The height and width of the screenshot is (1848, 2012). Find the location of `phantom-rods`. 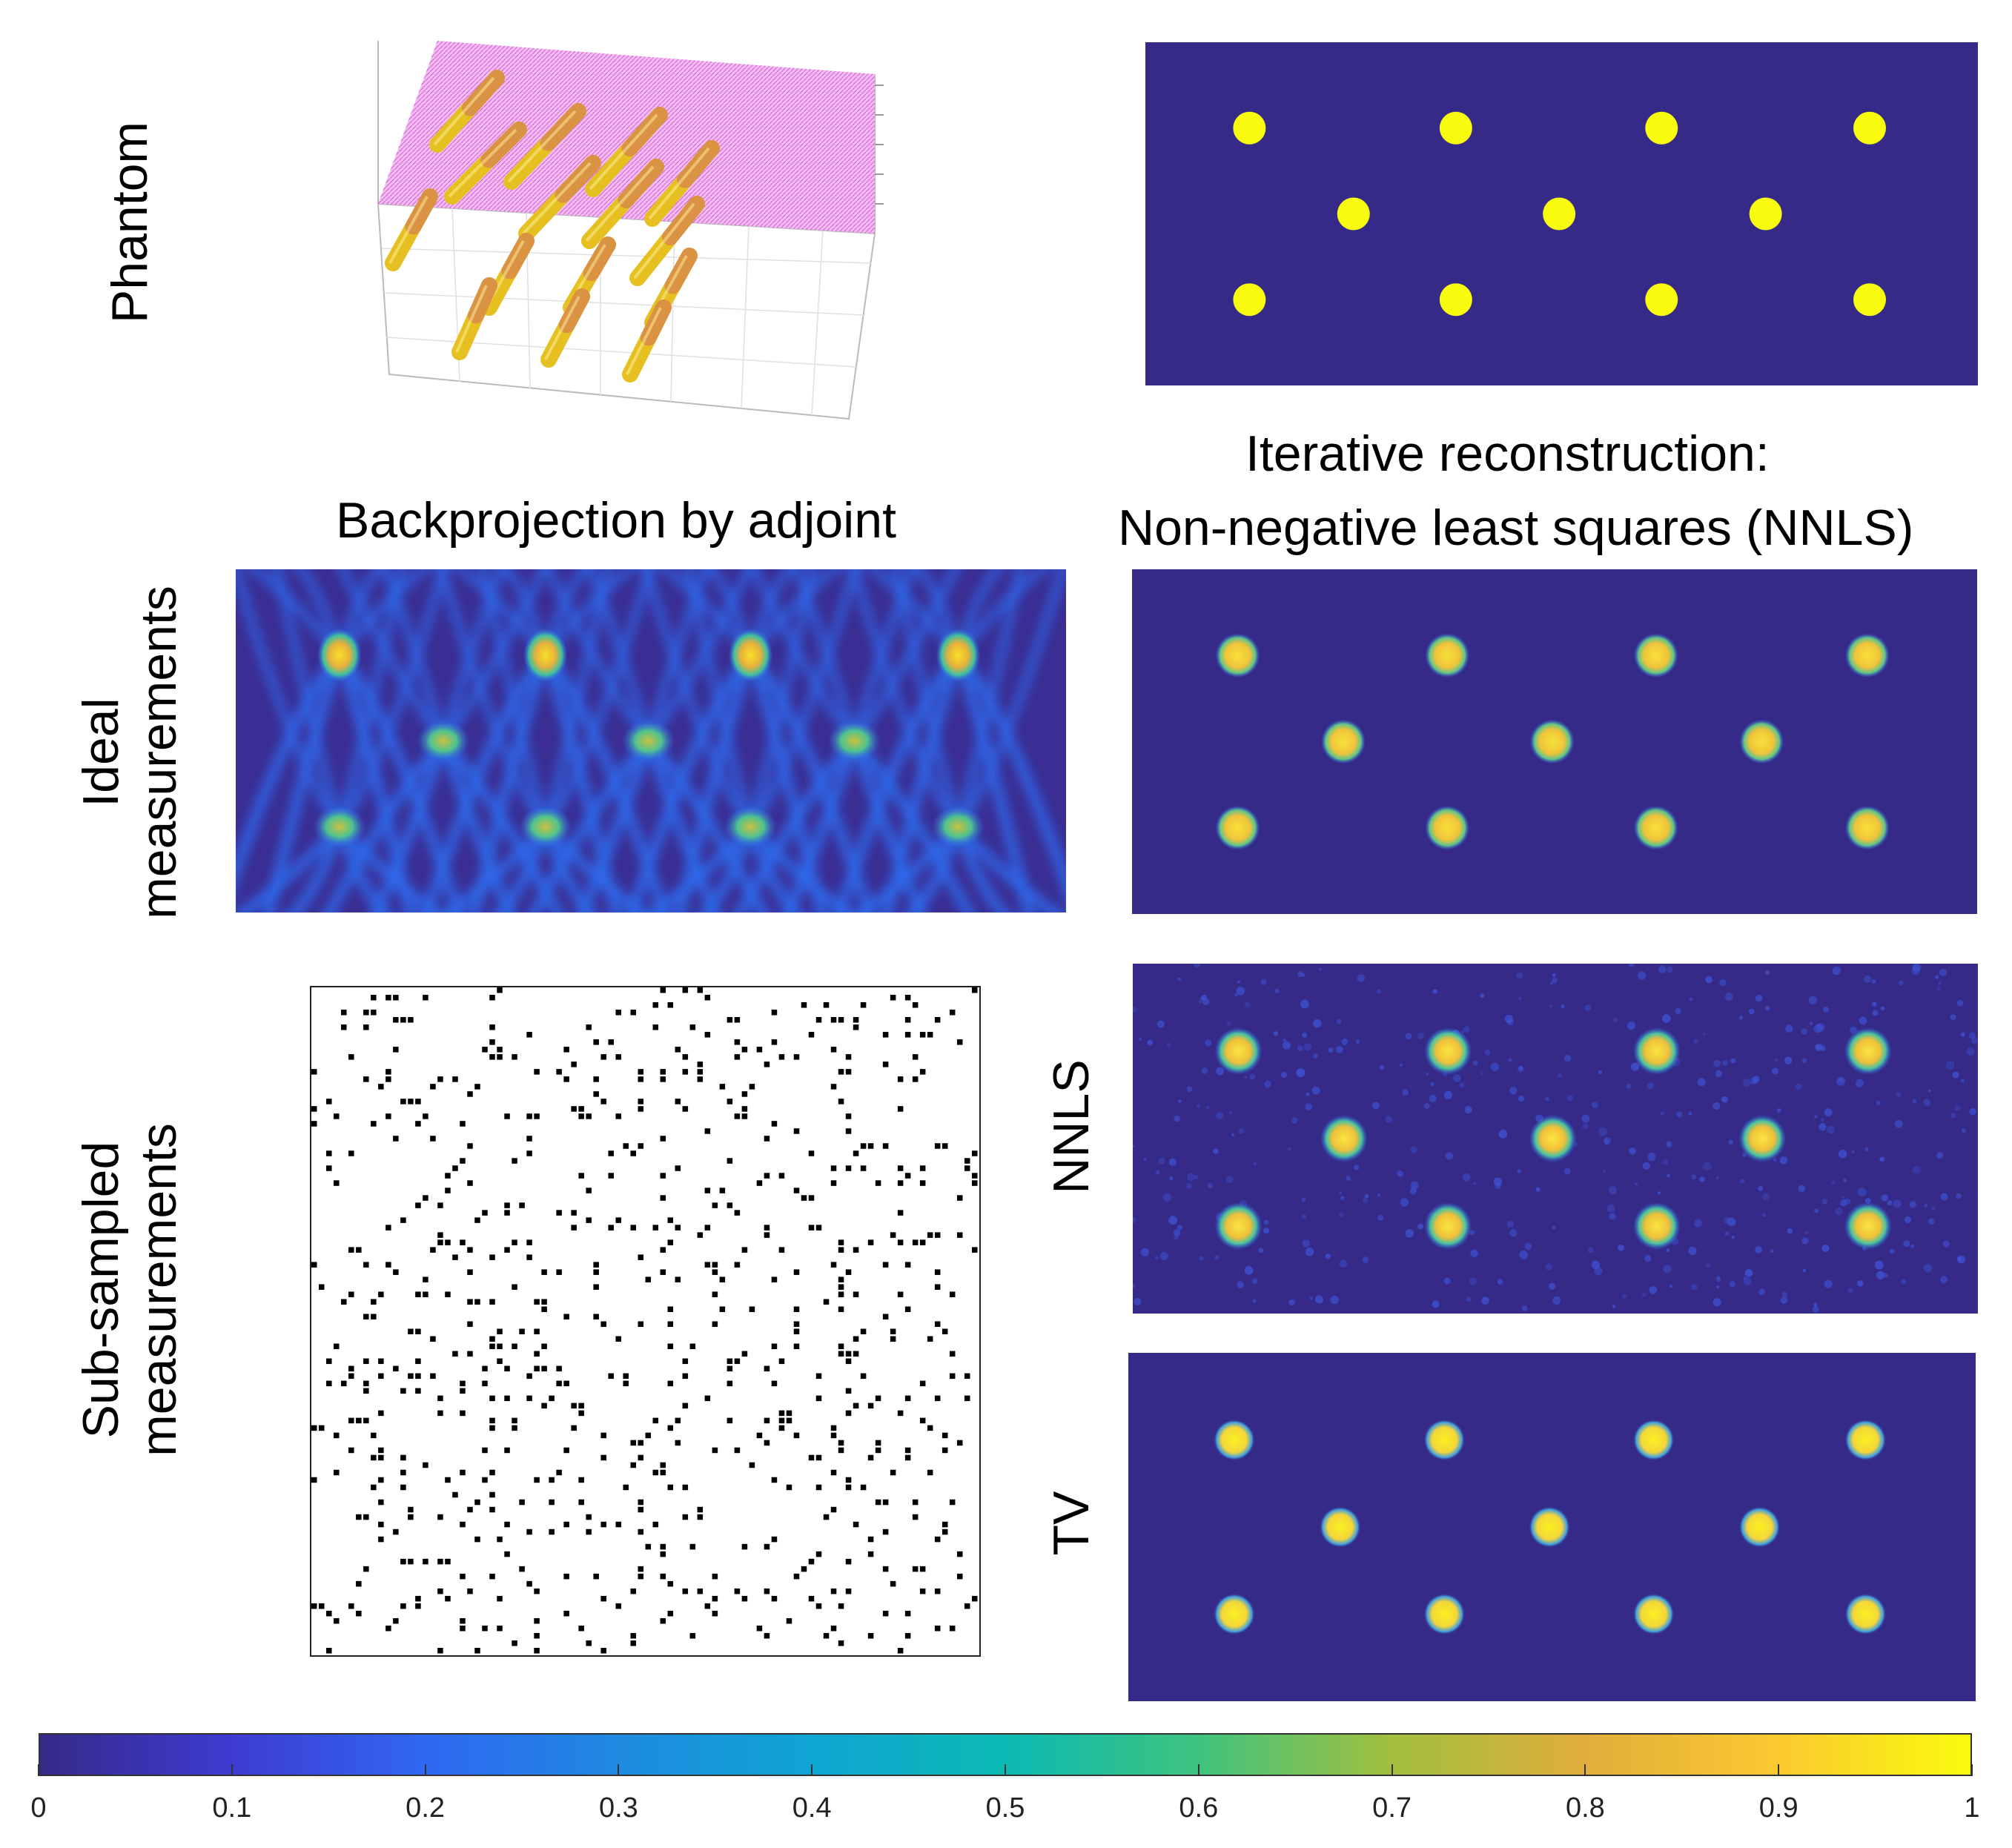

phantom-rods is located at coordinates (552, 226).